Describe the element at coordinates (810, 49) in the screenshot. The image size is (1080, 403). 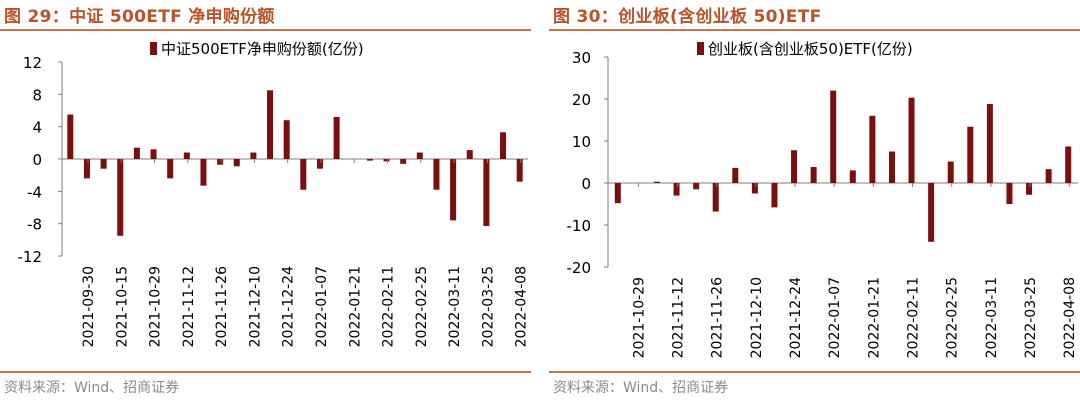
I see `legend-label: 创业板(含创业板50)ETF(亿份)` at that location.